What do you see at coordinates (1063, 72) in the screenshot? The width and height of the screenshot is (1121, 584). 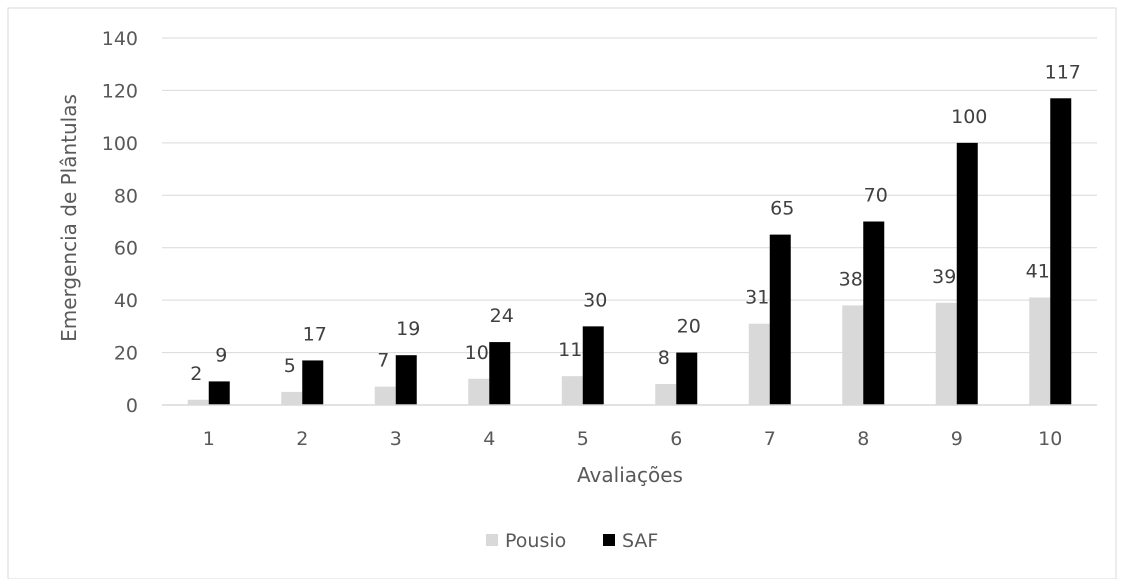 I see `data-label-saf: 117` at bounding box center [1063, 72].